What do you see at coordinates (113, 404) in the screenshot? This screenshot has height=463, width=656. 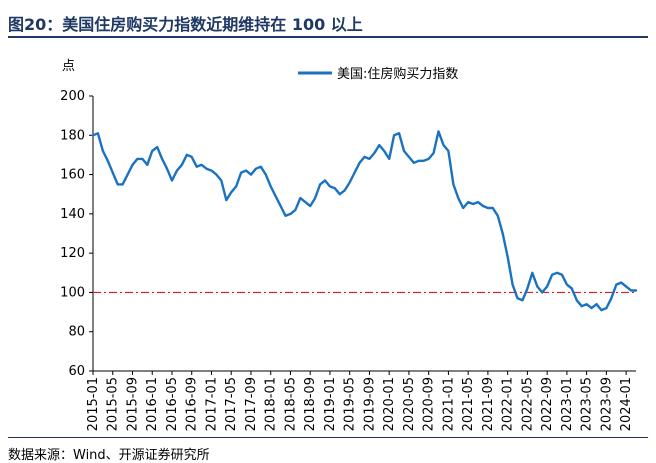 I see `x-tick-label: 2015-05` at bounding box center [113, 404].